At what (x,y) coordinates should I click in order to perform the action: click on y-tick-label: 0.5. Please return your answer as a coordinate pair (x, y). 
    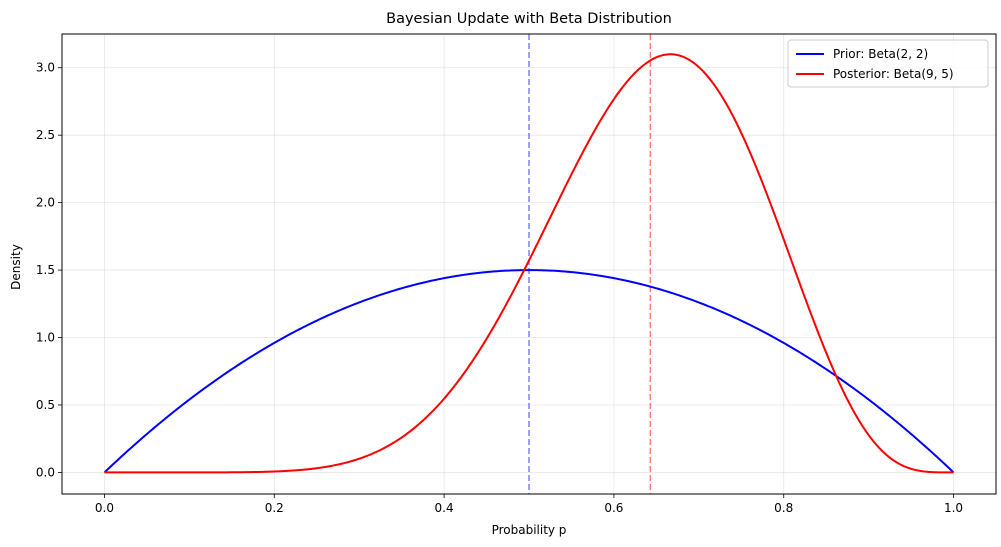
    Looking at the image, I should click on (45, 405).